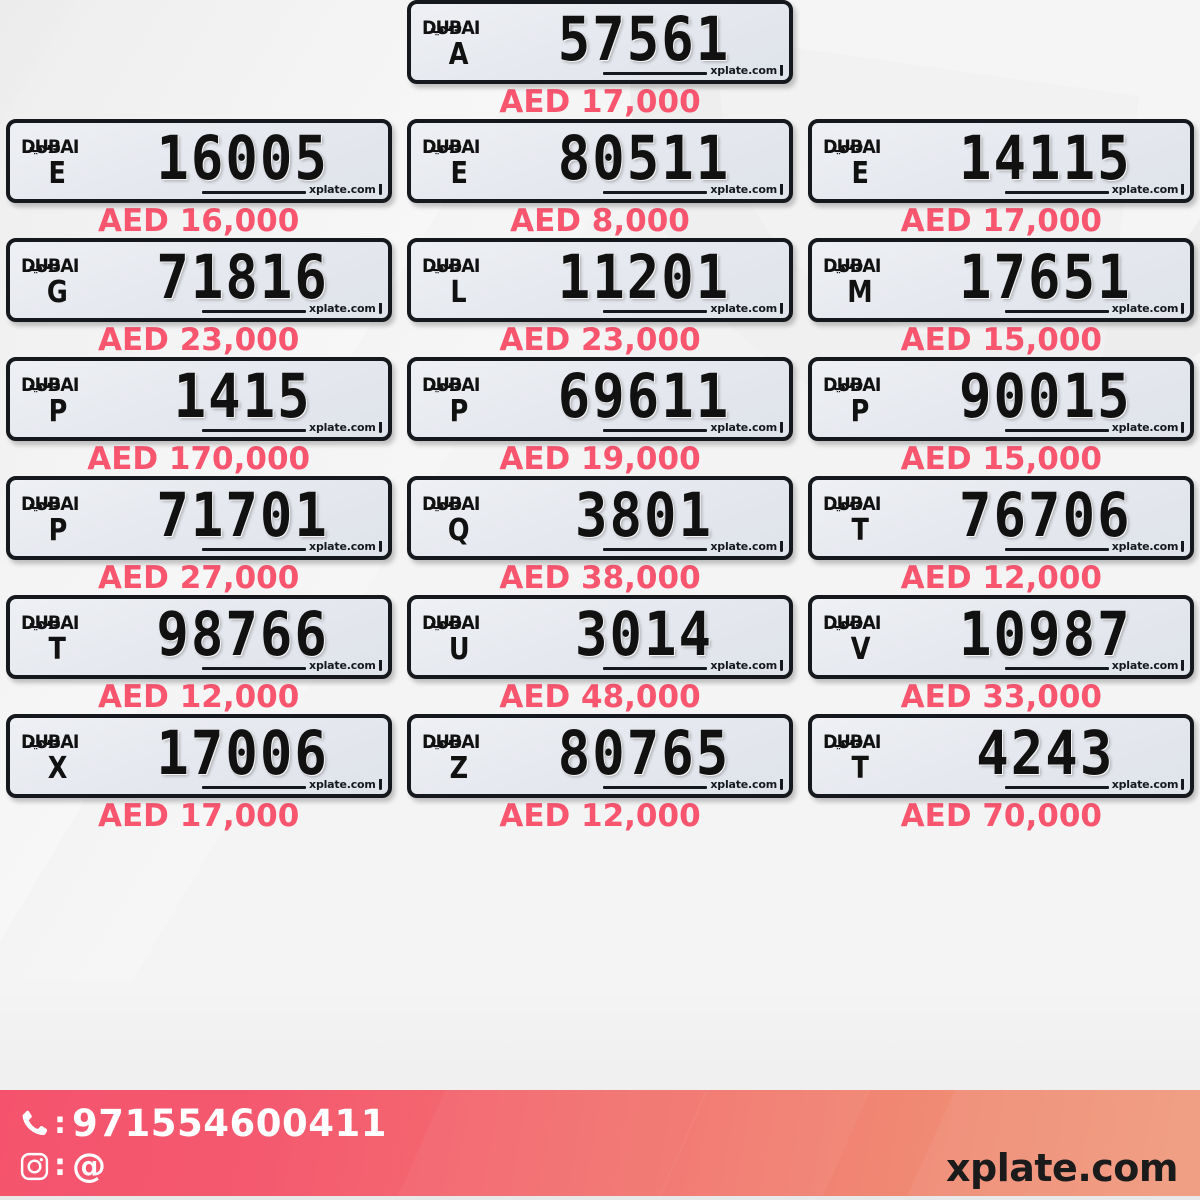 The image size is (1200, 1200). I want to click on license-plate: DUBAI دبي X 17006 xplate.com, so click(198, 756).